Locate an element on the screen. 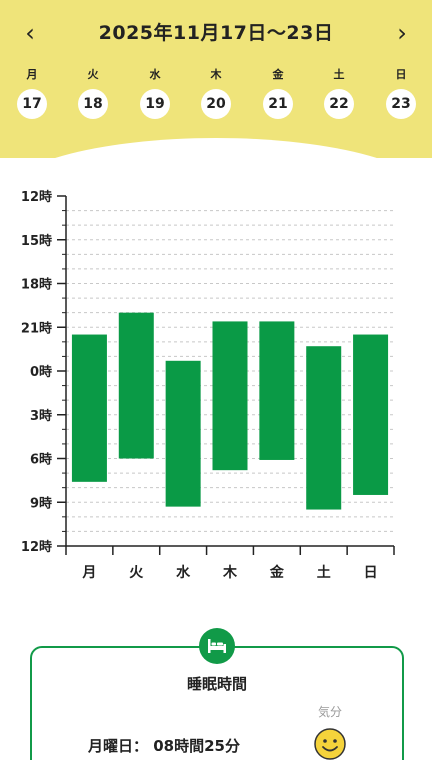 The height and width of the screenshot is (760, 432). week-title: 2025年11月17日～23日 is located at coordinates (216, 33).